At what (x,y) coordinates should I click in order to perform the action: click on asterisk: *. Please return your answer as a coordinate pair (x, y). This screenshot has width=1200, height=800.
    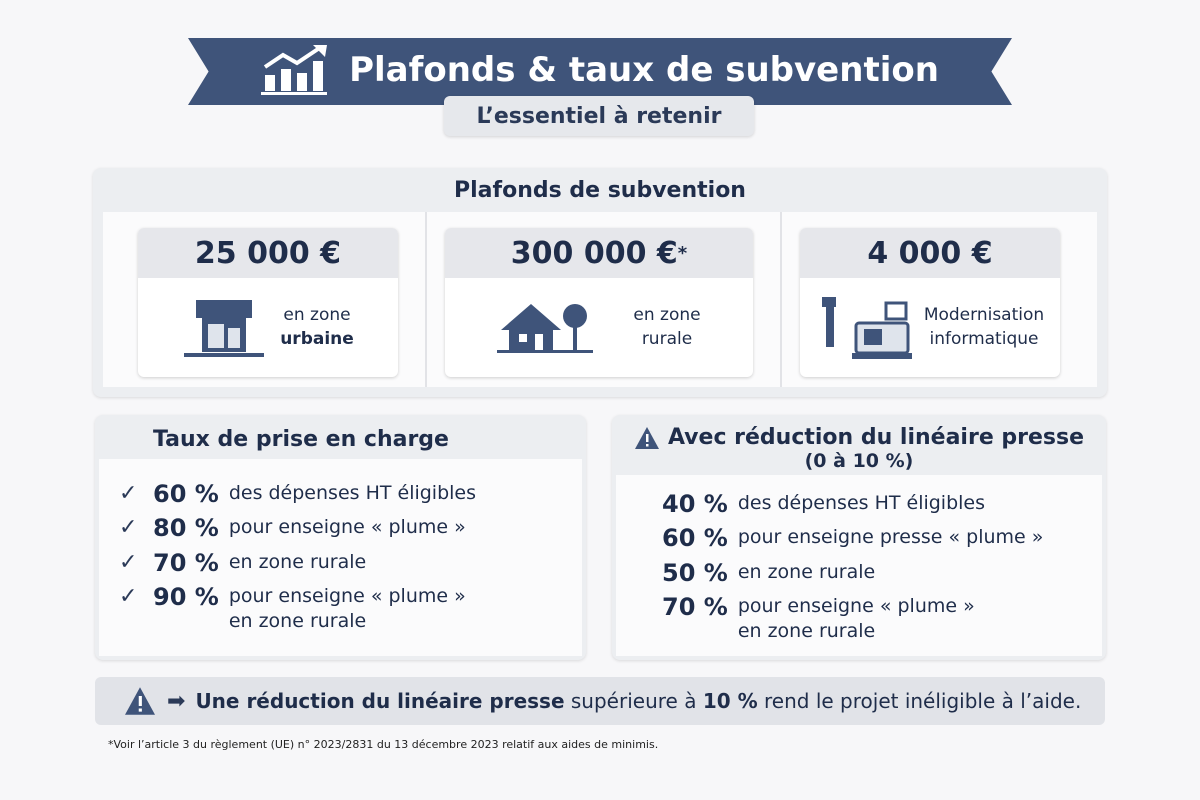
    Looking at the image, I should click on (682, 253).